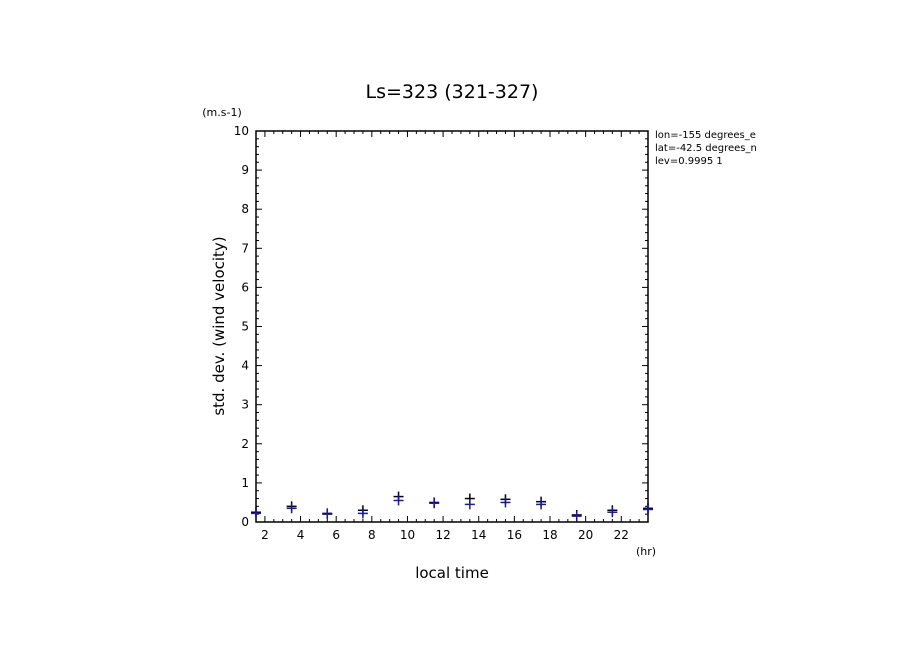  I want to click on x-tick-label: 14, so click(478, 535).